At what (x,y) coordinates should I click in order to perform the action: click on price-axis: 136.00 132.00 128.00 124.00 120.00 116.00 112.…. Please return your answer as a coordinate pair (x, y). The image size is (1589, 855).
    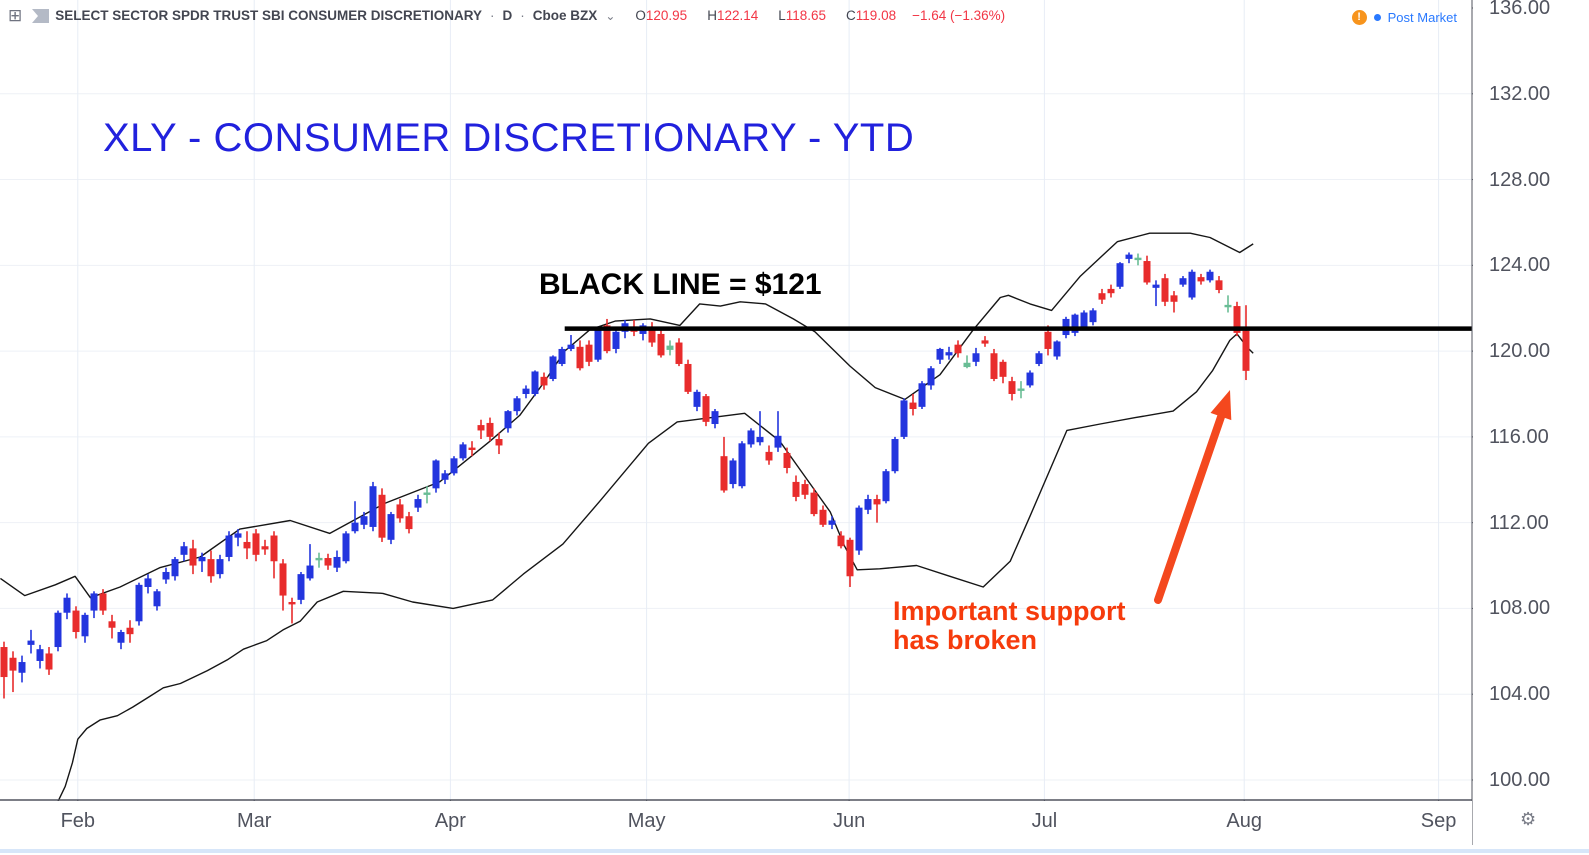
    Looking at the image, I should click on (1531, 422).